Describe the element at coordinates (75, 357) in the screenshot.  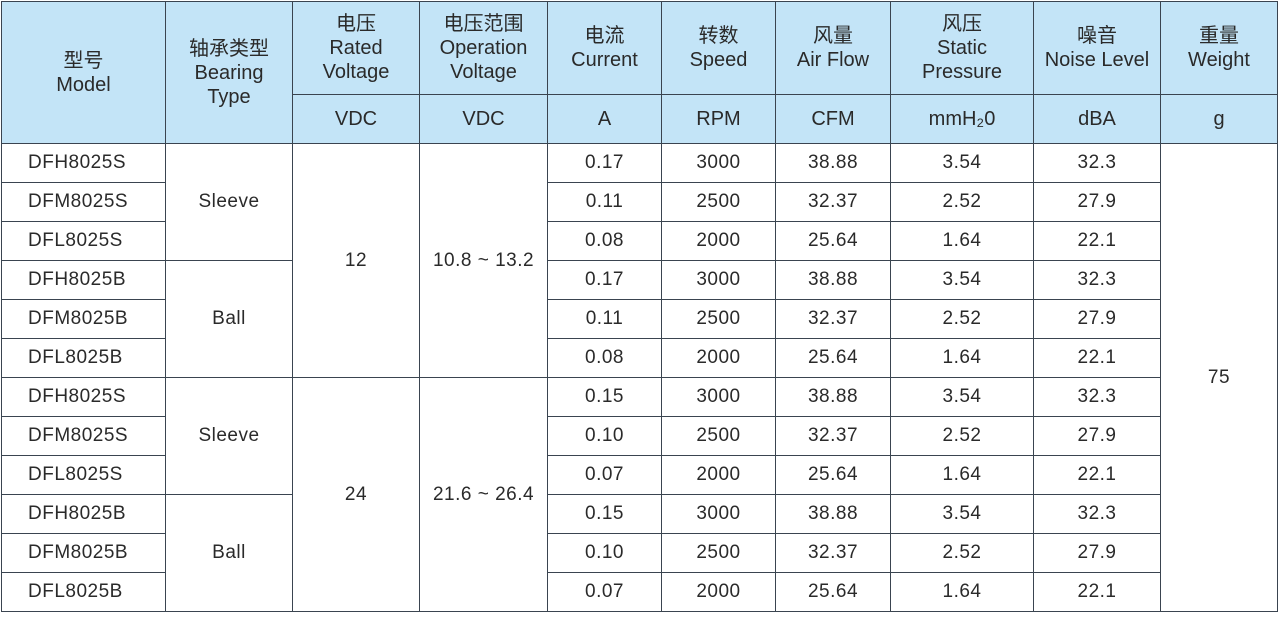
I see `cell-text: DFL8025B` at that location.